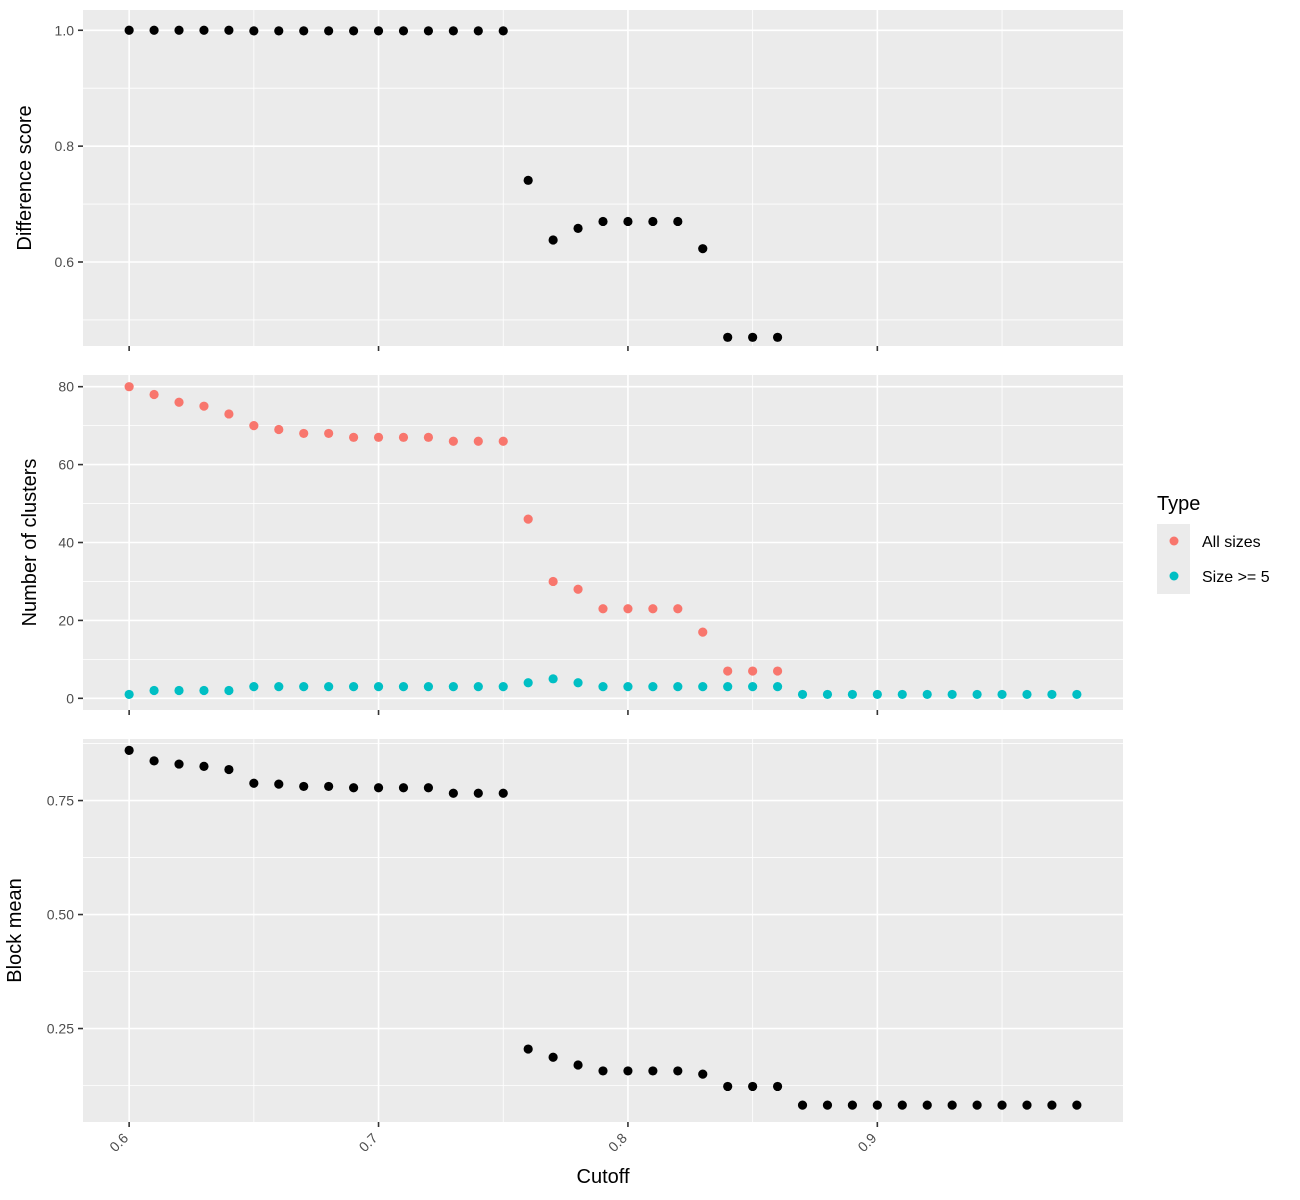 The image size is (1300, 1200). I want to click on y-axis-title: Number of clusters, so click(30, 543).